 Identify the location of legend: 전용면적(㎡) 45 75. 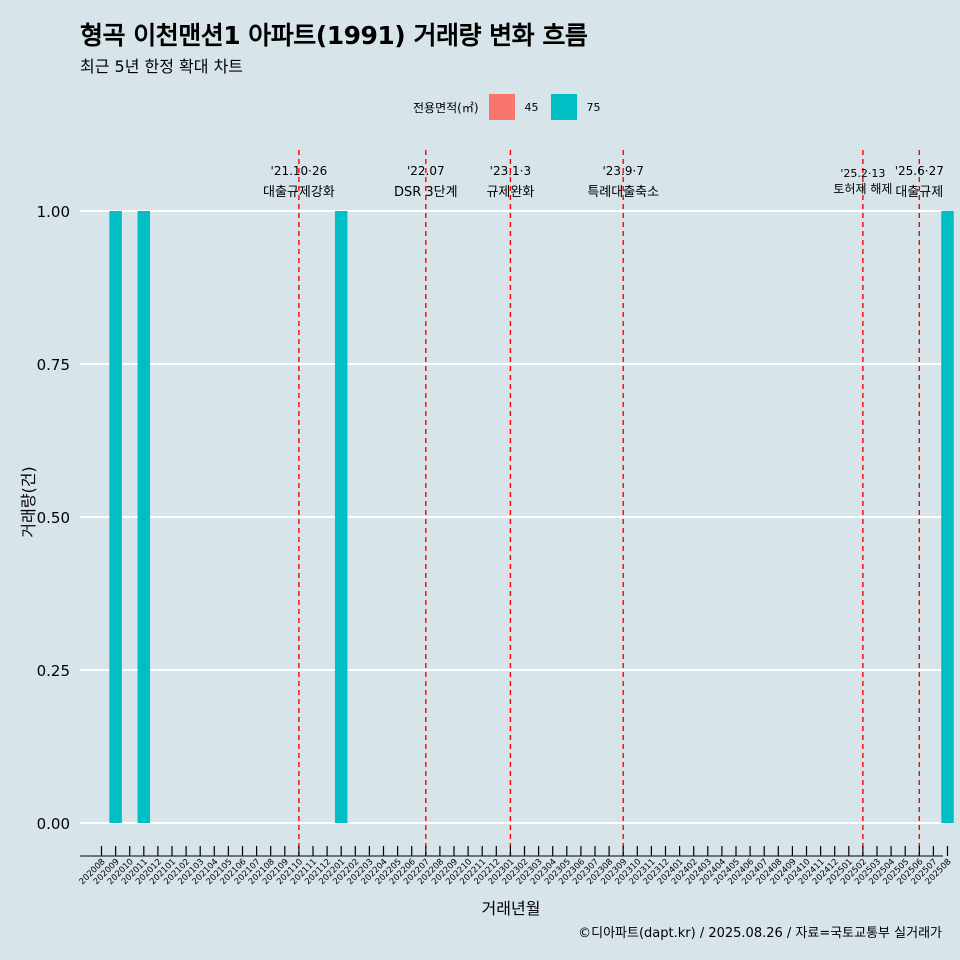
(513, 107).